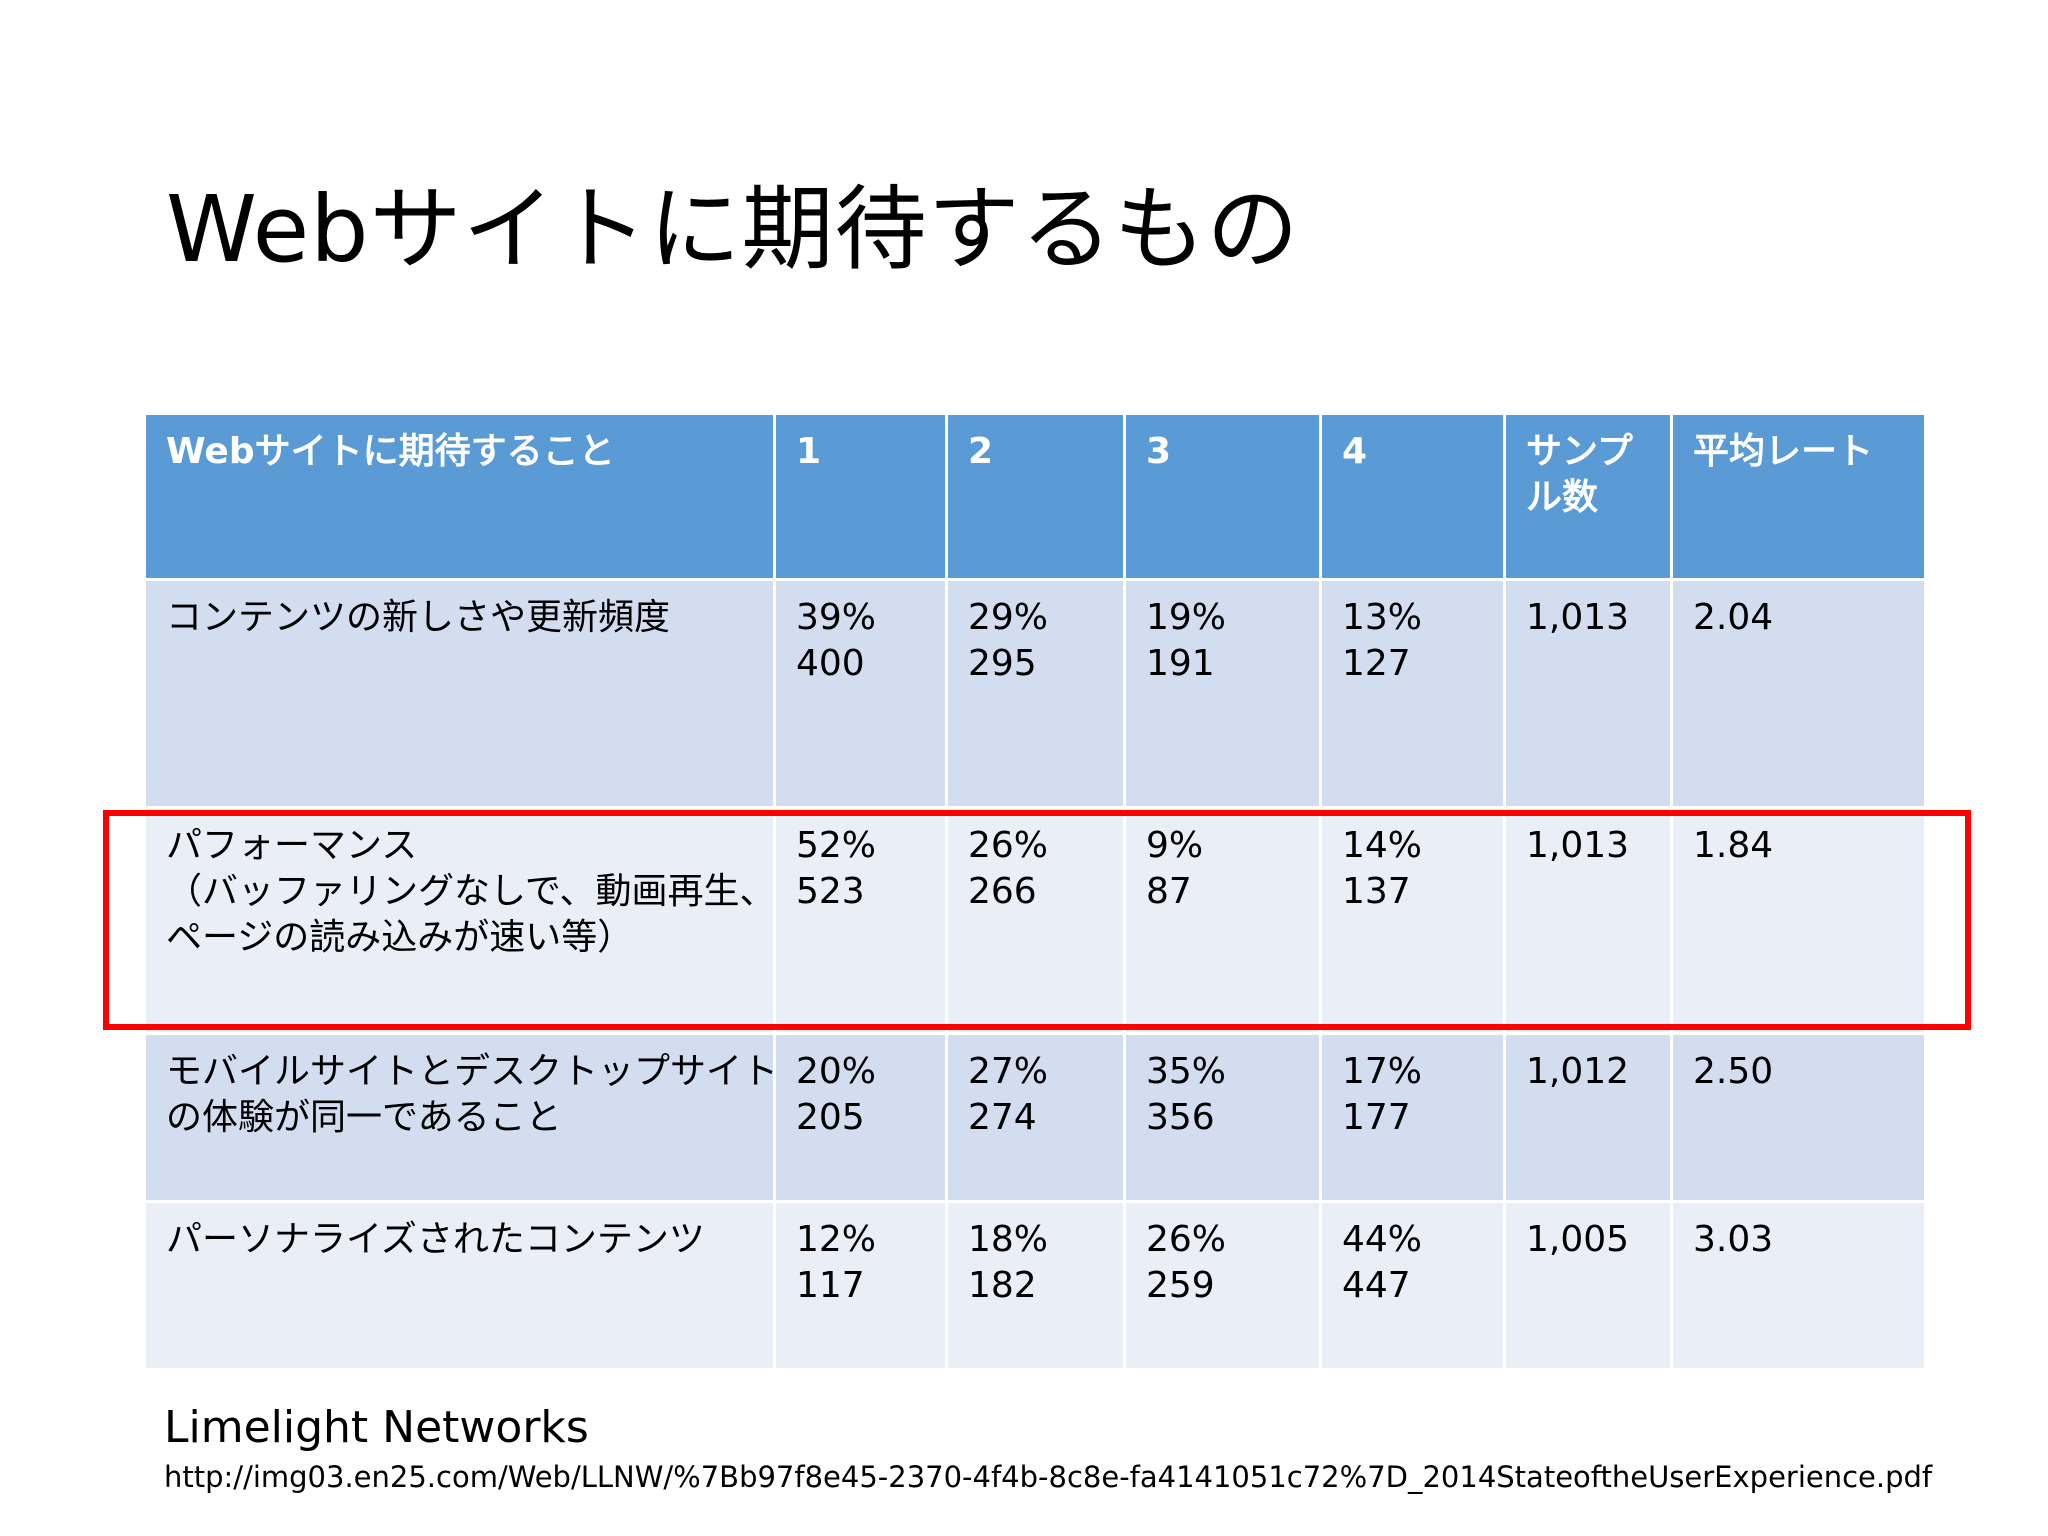 The width and height of the screenshot is (2048, 1536). What do you see at coordinates (1412, 920) in the screenshot?
I see `rating-4-cell: 14% 137` at bounding box center [1412, 920].